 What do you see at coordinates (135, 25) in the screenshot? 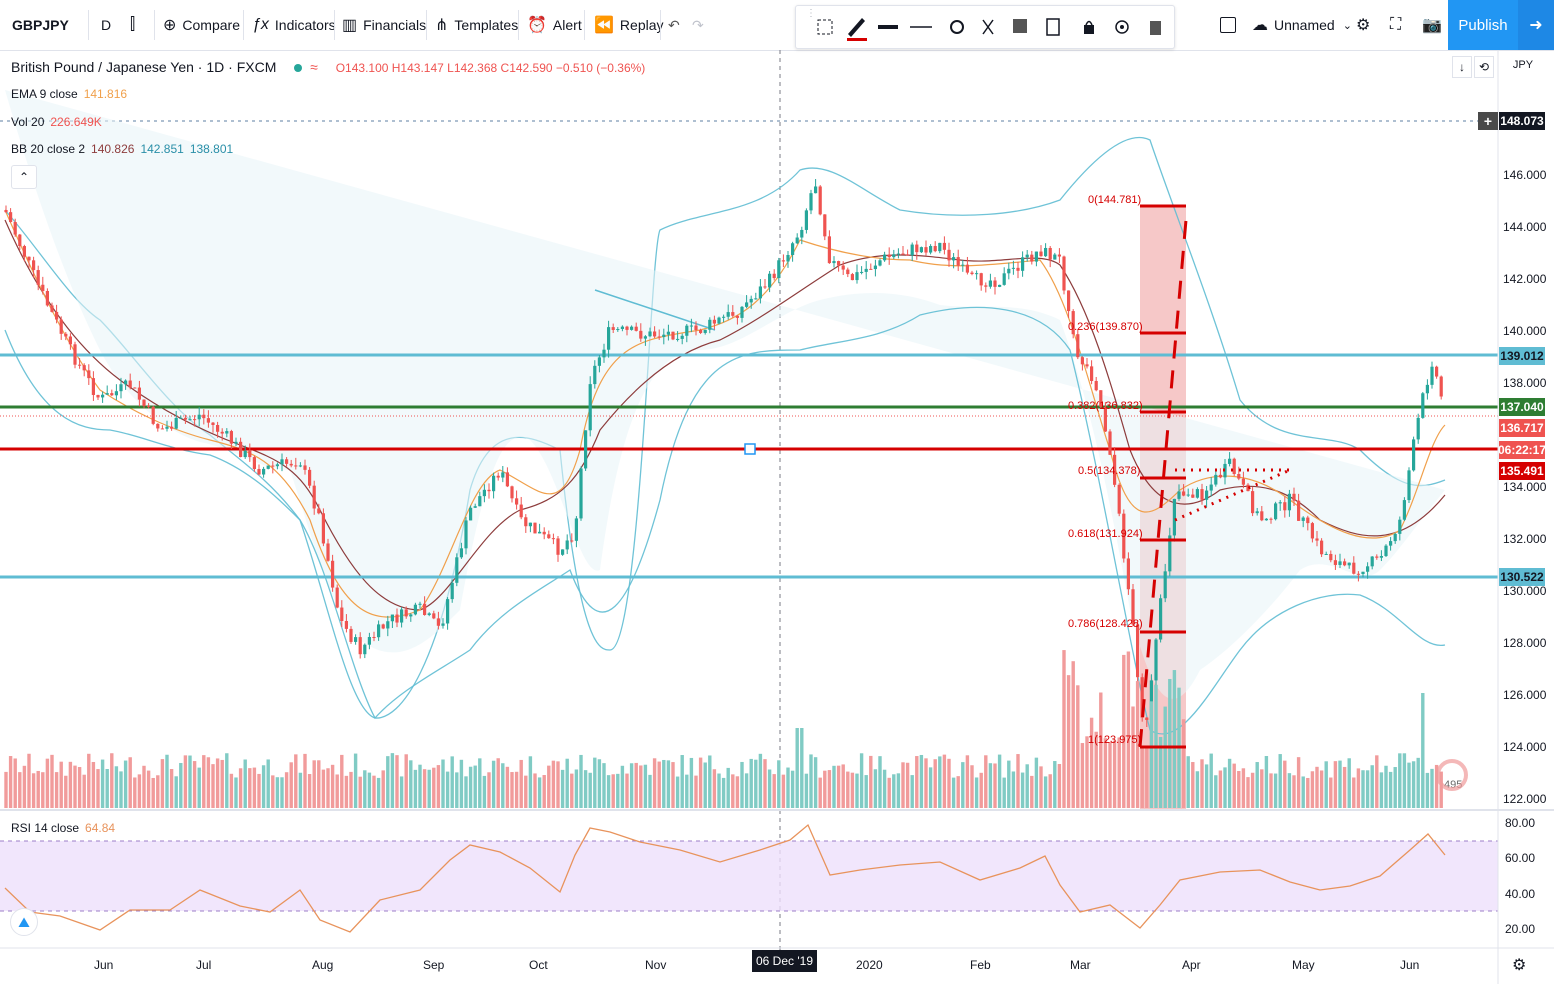
I see `chart-type-button: ⫿` at bounding box center [135, 25].